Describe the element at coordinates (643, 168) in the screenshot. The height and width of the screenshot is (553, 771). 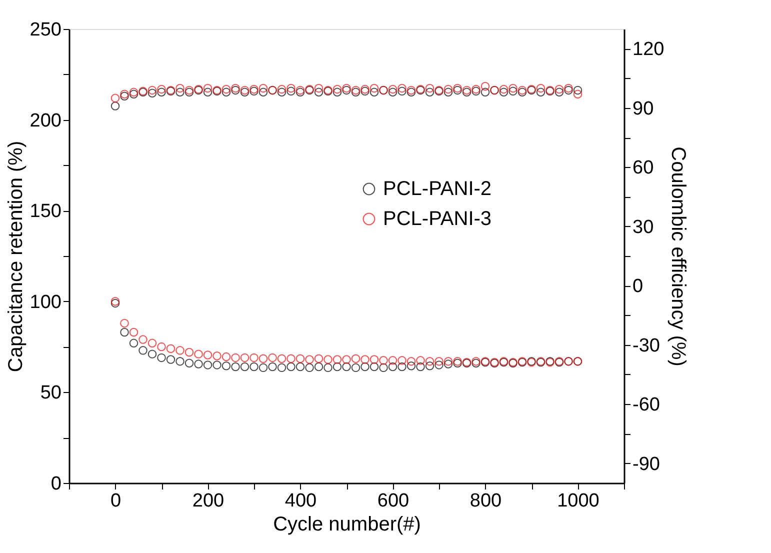
I see `y2-tick-label: 60` at that location.